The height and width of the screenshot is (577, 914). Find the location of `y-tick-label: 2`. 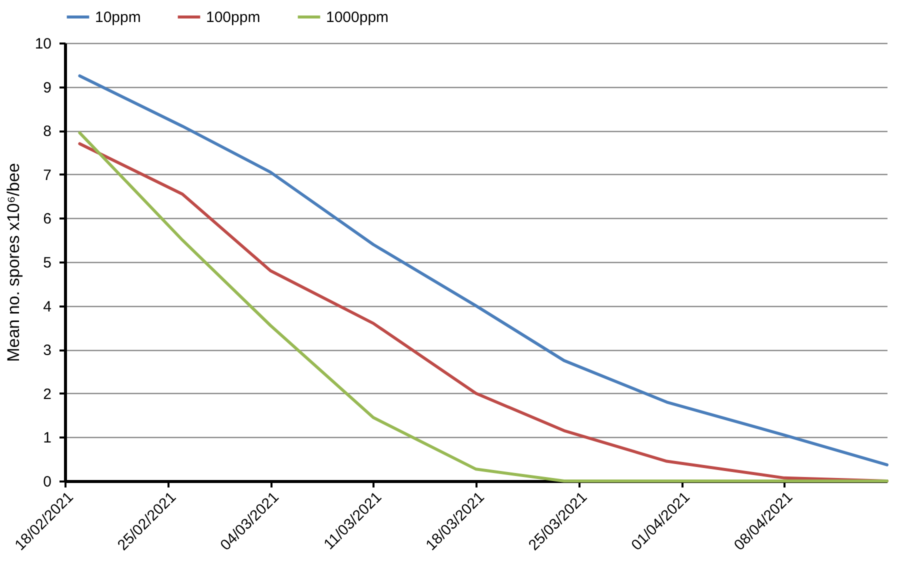

y-tick-label: 2 is located at coordinates (47, 394).